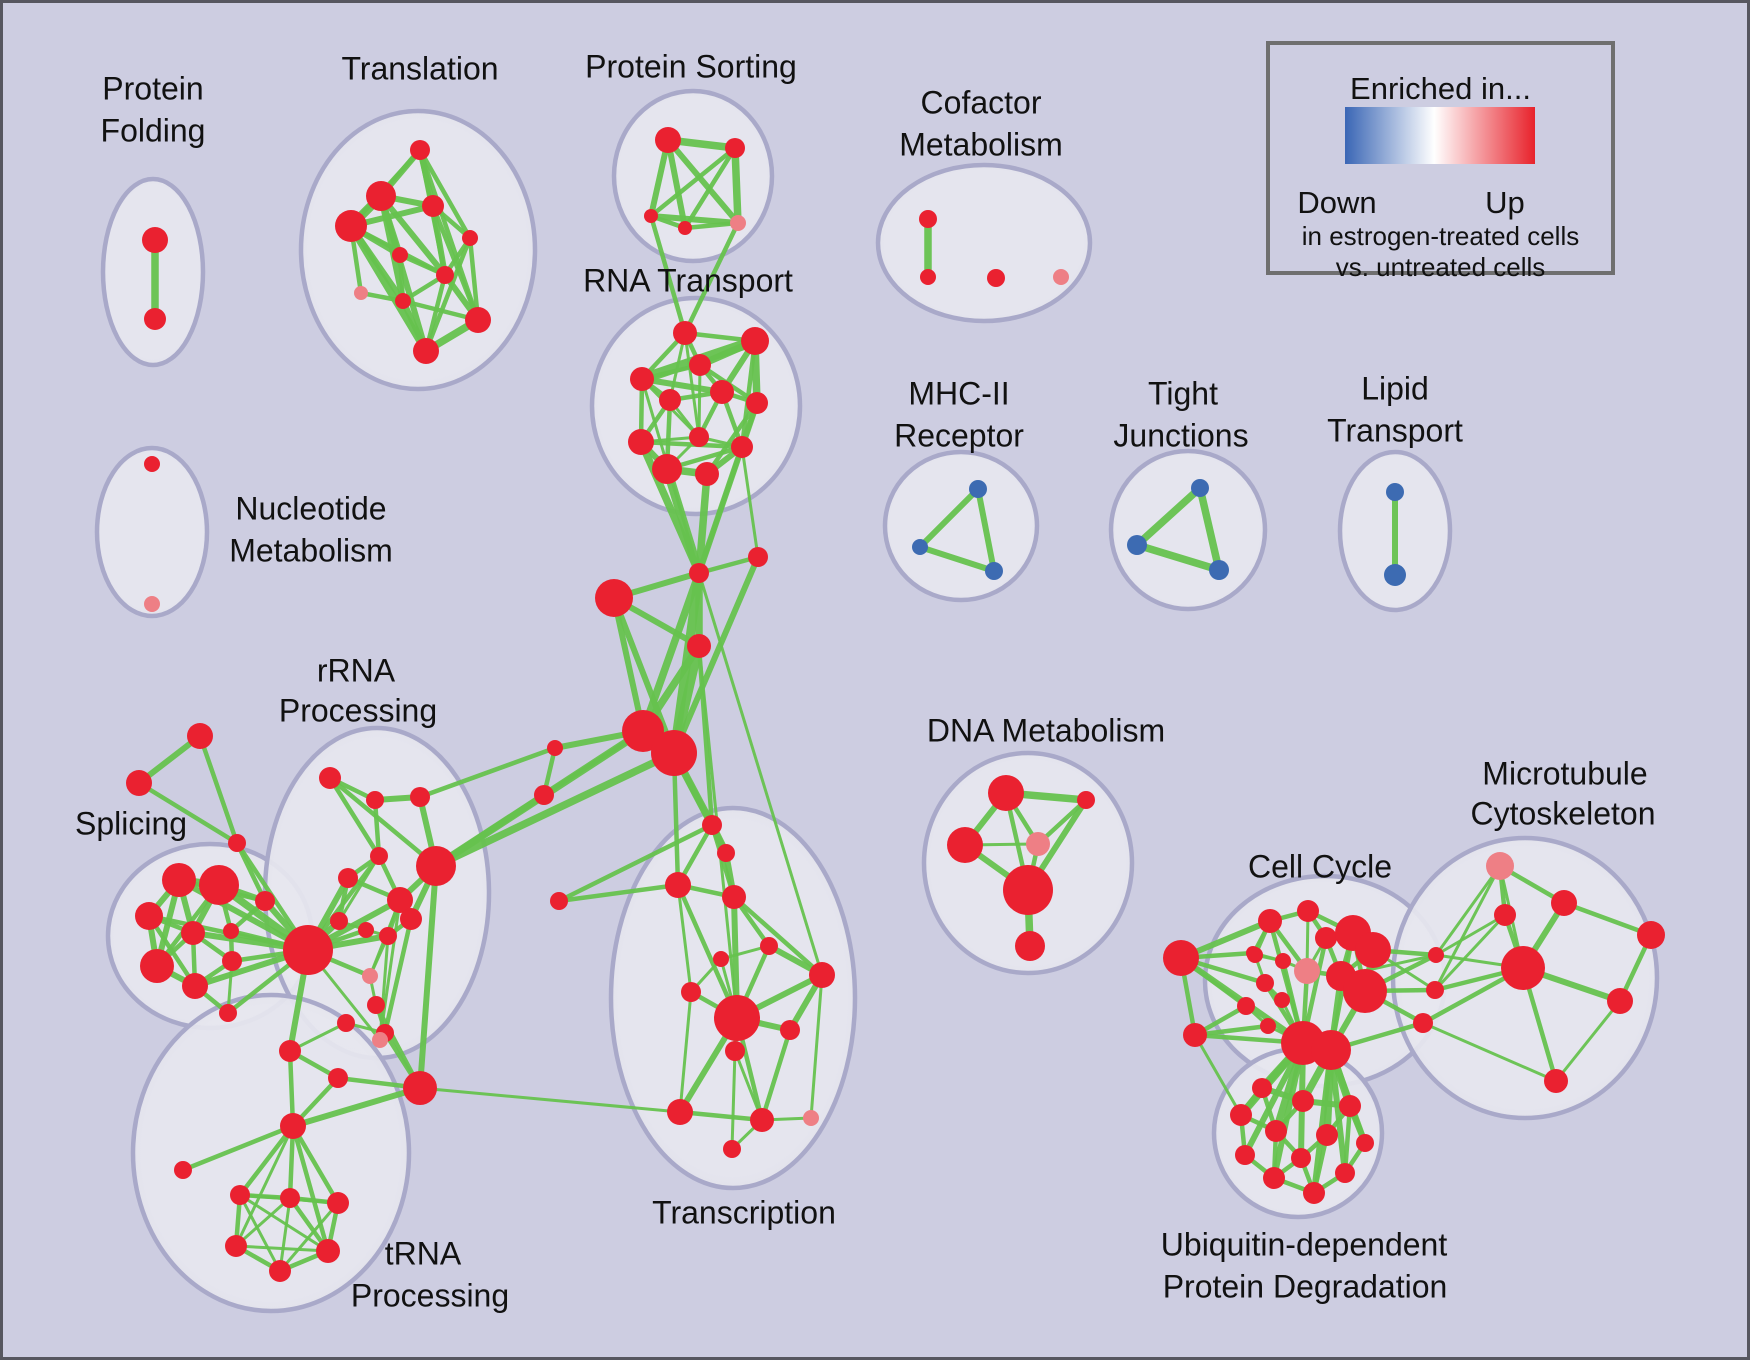 The height and width of the screenshot is (1360, 1750). What do you see at coordinates (1304, 1244) in the screenshot?
I see `cluster-label-ubiquitin-degradation-line1: Ubiquitin-dependent` at bounding box center [1304, 1244].